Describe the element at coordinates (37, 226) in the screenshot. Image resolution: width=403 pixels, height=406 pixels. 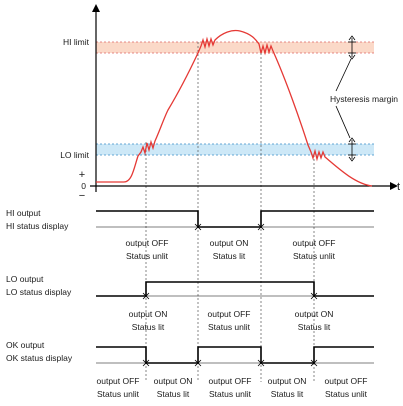
I see `hi-status-label: HI status display` at that location.